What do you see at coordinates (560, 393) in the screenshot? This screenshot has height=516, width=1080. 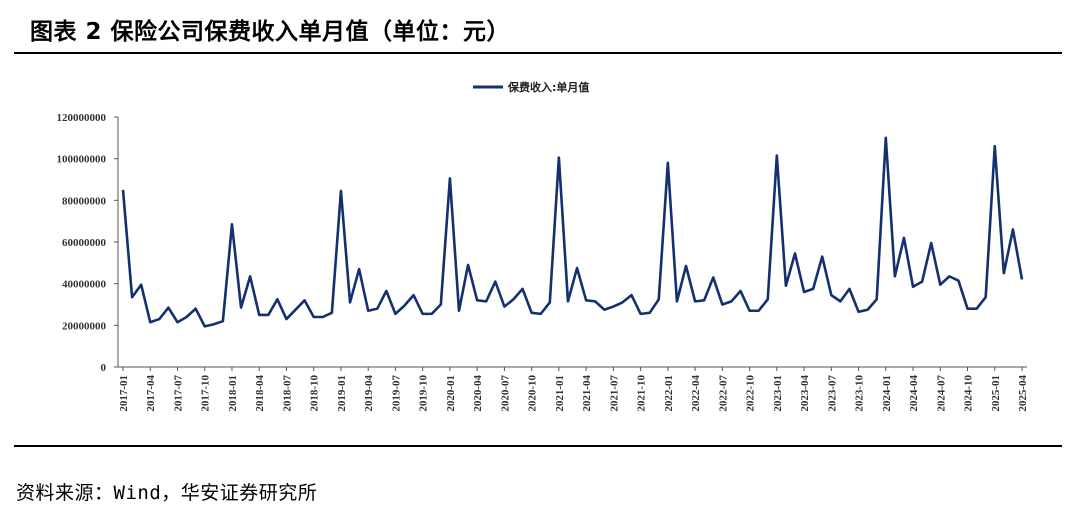 I see `x-tick-label: 2021-01` at bounding box center [560, 393].